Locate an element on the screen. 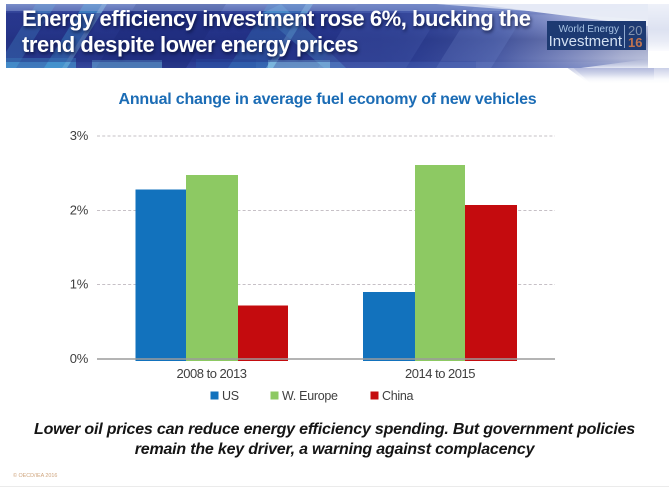 Image resolution: width=669 pixels, height=487 pixels. svg-text: 2% is located at coordinates (79, 210).